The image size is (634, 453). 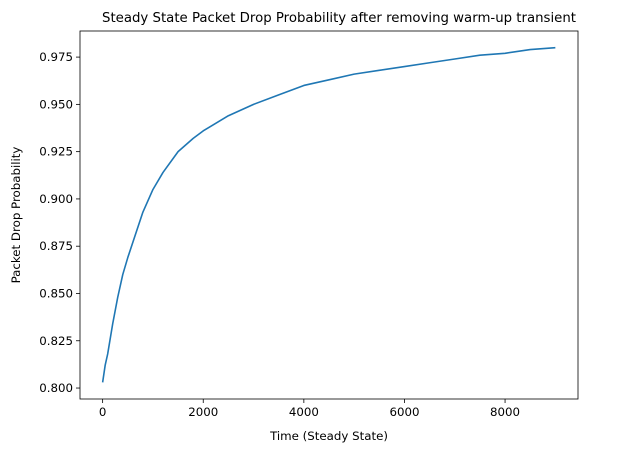 What do you see at coordinates (304, 412) in the screenshot?
I see `x-tick-label: 4000` at bounding box center [304, 412].